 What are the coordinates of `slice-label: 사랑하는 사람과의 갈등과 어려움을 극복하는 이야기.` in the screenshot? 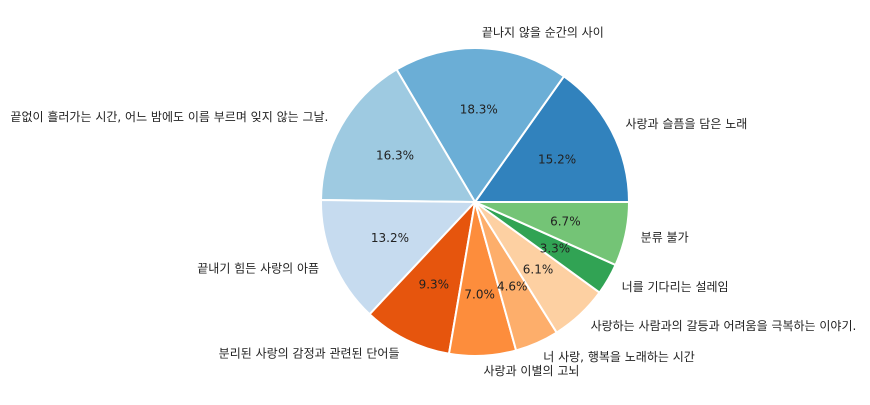 It's located at (724, 326).